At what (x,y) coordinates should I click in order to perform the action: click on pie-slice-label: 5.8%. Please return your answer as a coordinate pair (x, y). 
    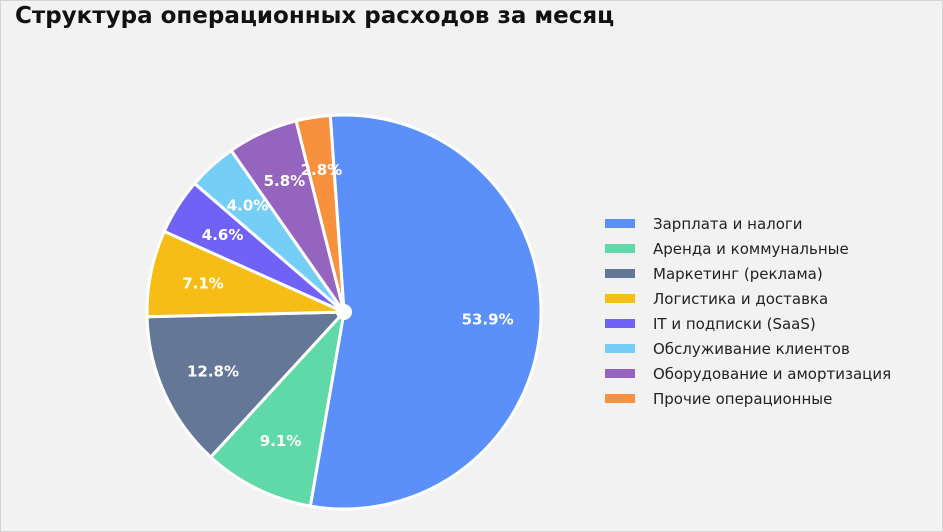
    Looking at the image, I should click on (285, 181).